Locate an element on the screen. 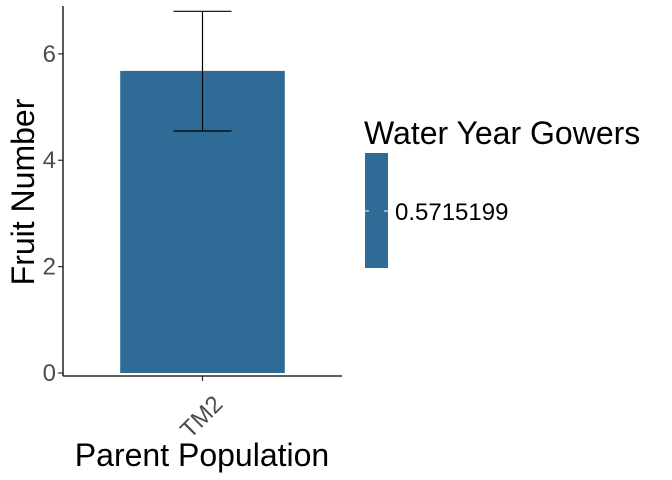 The height and width of the screenshot is (480, 672). legend-colorbar is located at coordinates (376, 210).